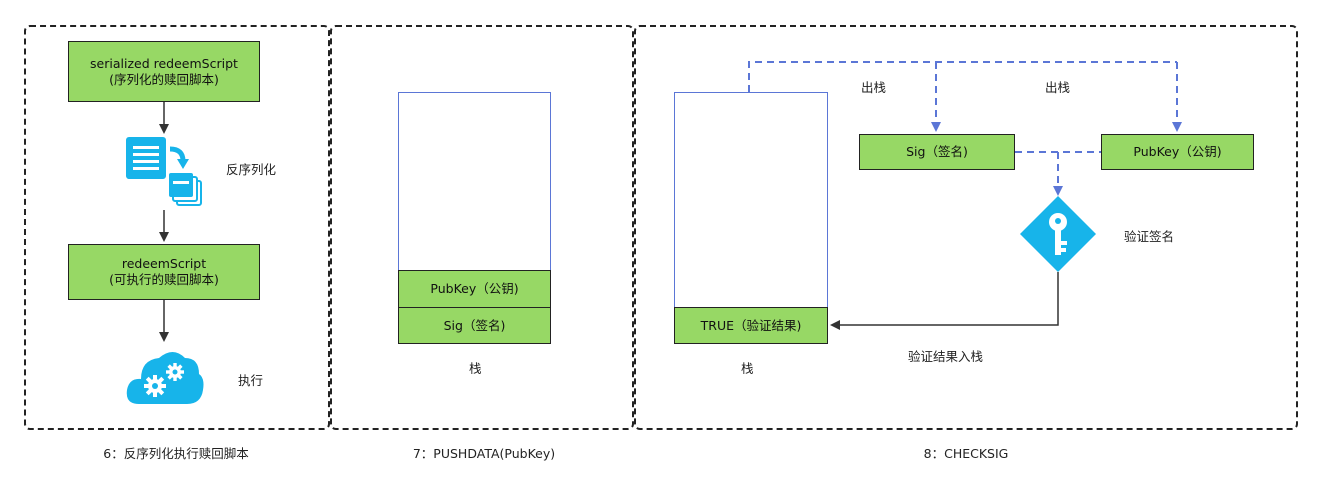 The width and height of the screenshot is (1321, 495). What do you see at coordinates (944, 301) in the screenshot?
I see `arrow-result-to-stack` at bounding box center [944, 301].